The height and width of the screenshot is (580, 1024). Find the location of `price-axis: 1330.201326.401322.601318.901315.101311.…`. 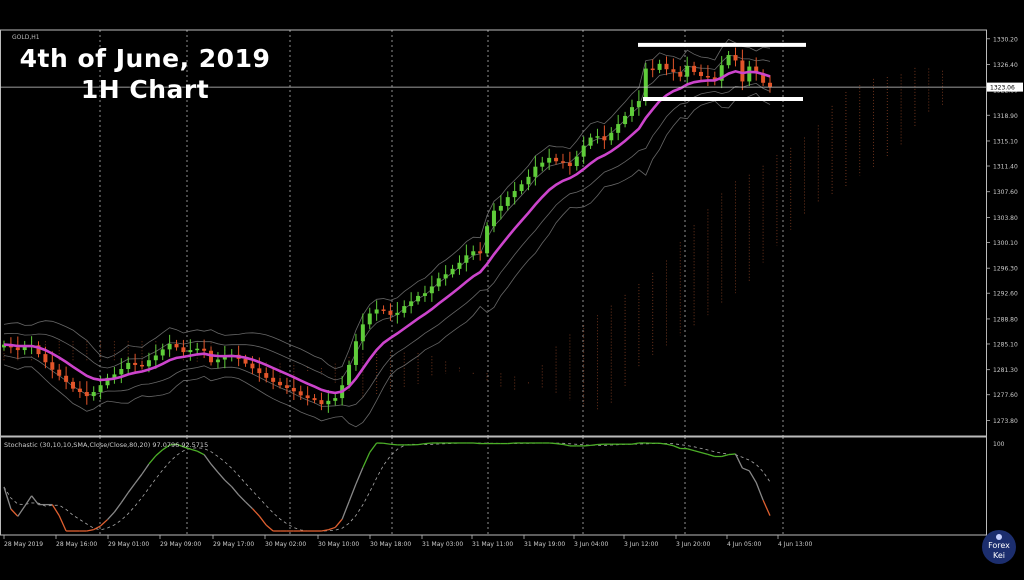

price-axis: 1330.201326.401322.601318.901315.101311.… is located at coordinates (1004, 230).